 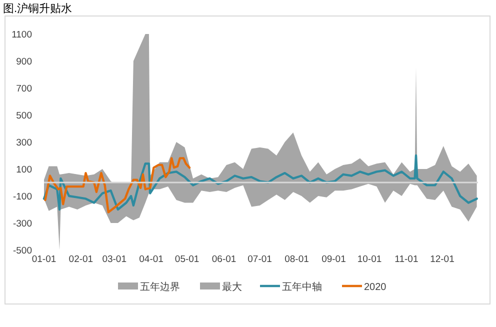 What do you see at coordinates (81, 259) in the screenshot?
I see `x-tick-label: 02-01` at bounding box center [81, 259].